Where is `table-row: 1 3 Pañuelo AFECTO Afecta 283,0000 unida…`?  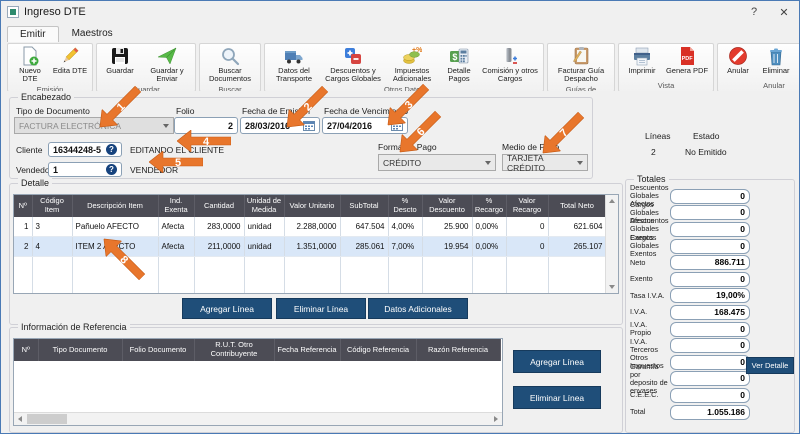 table-row: 1 3 Pañuelo AFECTO Afecta 283,0000 unida… is located at coordinates (310, 227).